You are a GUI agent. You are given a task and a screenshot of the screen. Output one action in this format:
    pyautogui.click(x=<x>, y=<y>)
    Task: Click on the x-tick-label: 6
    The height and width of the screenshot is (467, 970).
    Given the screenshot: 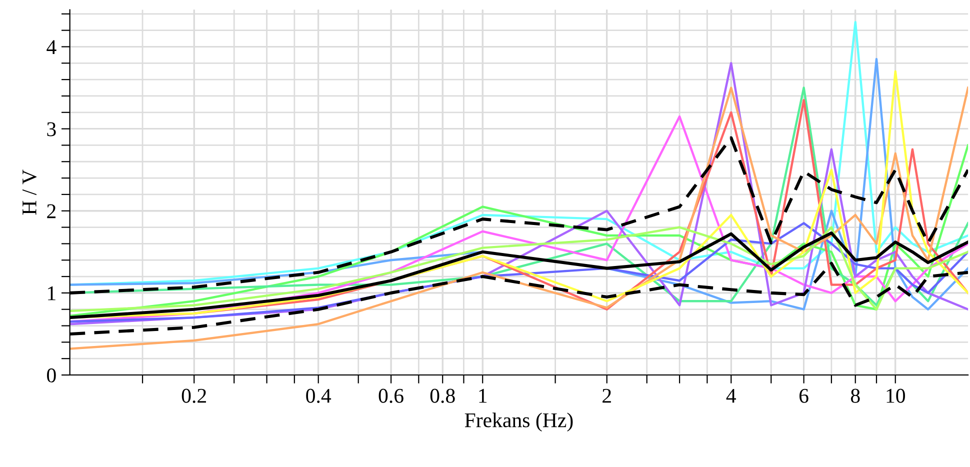 What is the action you would take?
    pyautogui.click(x=803, y=395)
    